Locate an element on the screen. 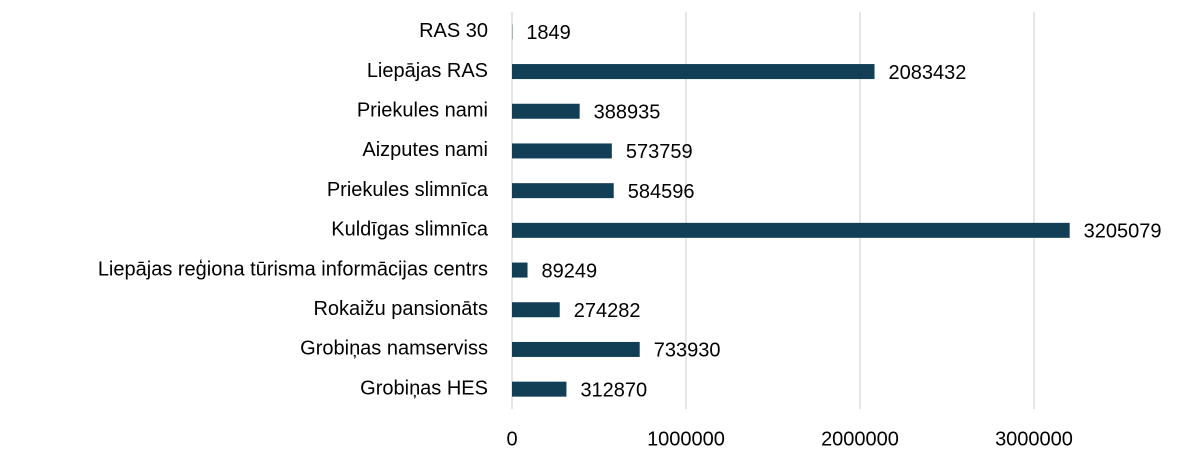  y-tick-label: Grobiņas namserviss is located at coordinates (394, 349).